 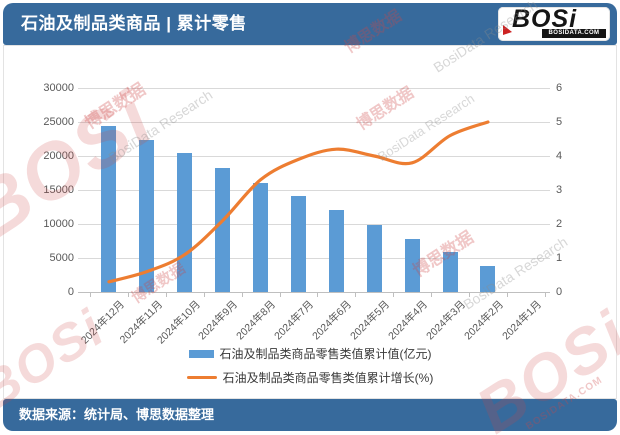 I want to click on y-axis-label-left: 25000, so click(x=58, y=121).